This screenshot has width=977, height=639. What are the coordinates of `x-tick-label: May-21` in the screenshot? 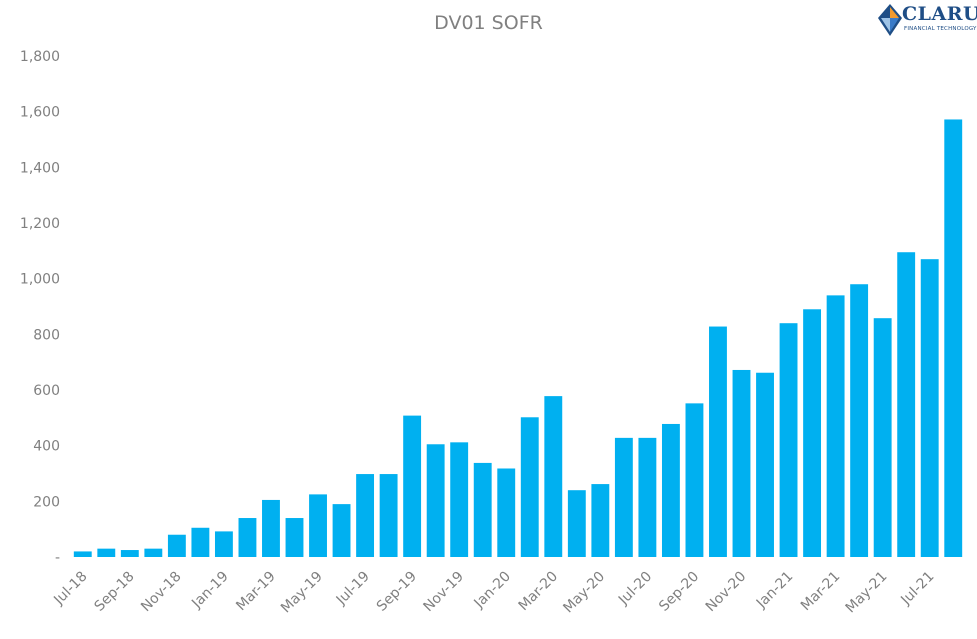 It's located at (867, 593).